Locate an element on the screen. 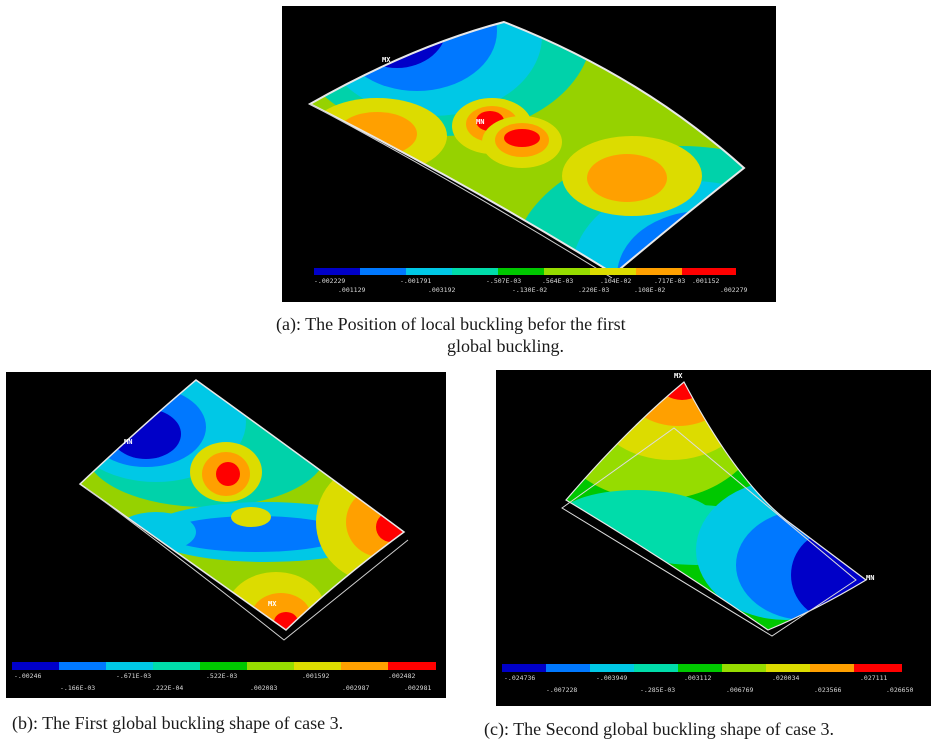 This screenshot has height=746, width=931. legend-b-top-1: -.671E-03 is located at coordinates (133, 676).